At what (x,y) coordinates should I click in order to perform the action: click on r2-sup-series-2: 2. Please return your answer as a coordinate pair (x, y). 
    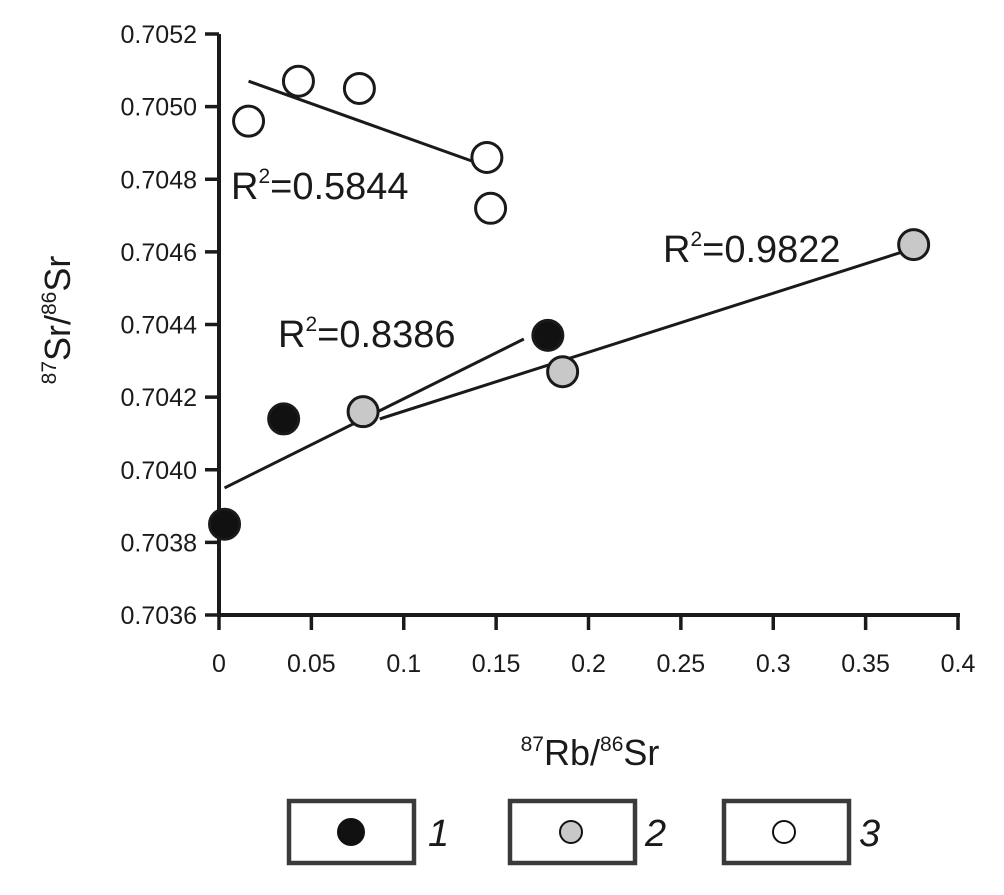
    Looking at the image, I should click on (696, 239).